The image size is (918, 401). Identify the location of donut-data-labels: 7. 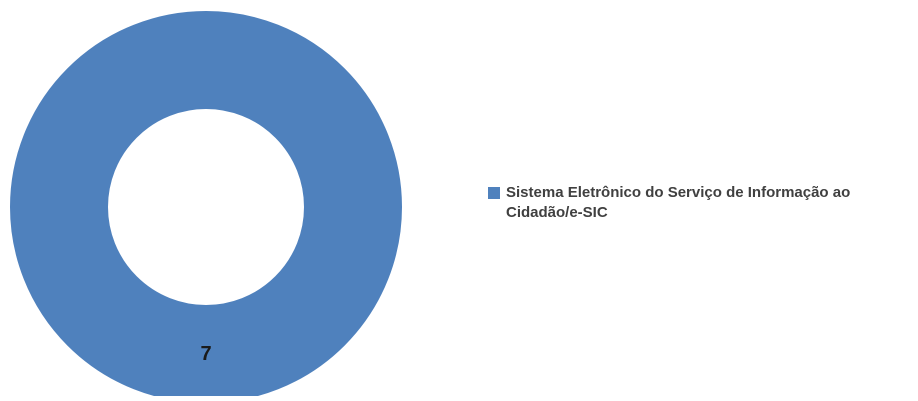
(205, 354).